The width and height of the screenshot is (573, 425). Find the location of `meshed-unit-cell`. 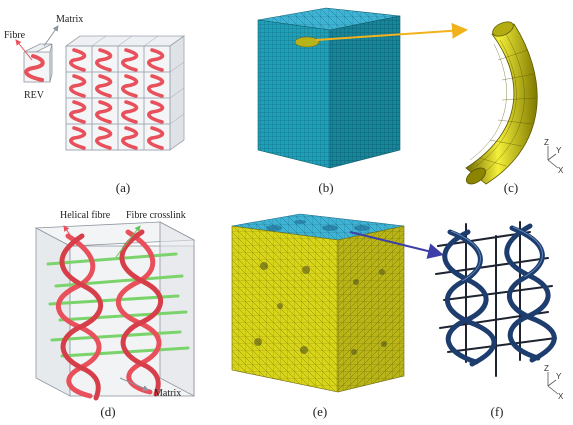

meshed-unit-cell is located at coordinates (318, 303).